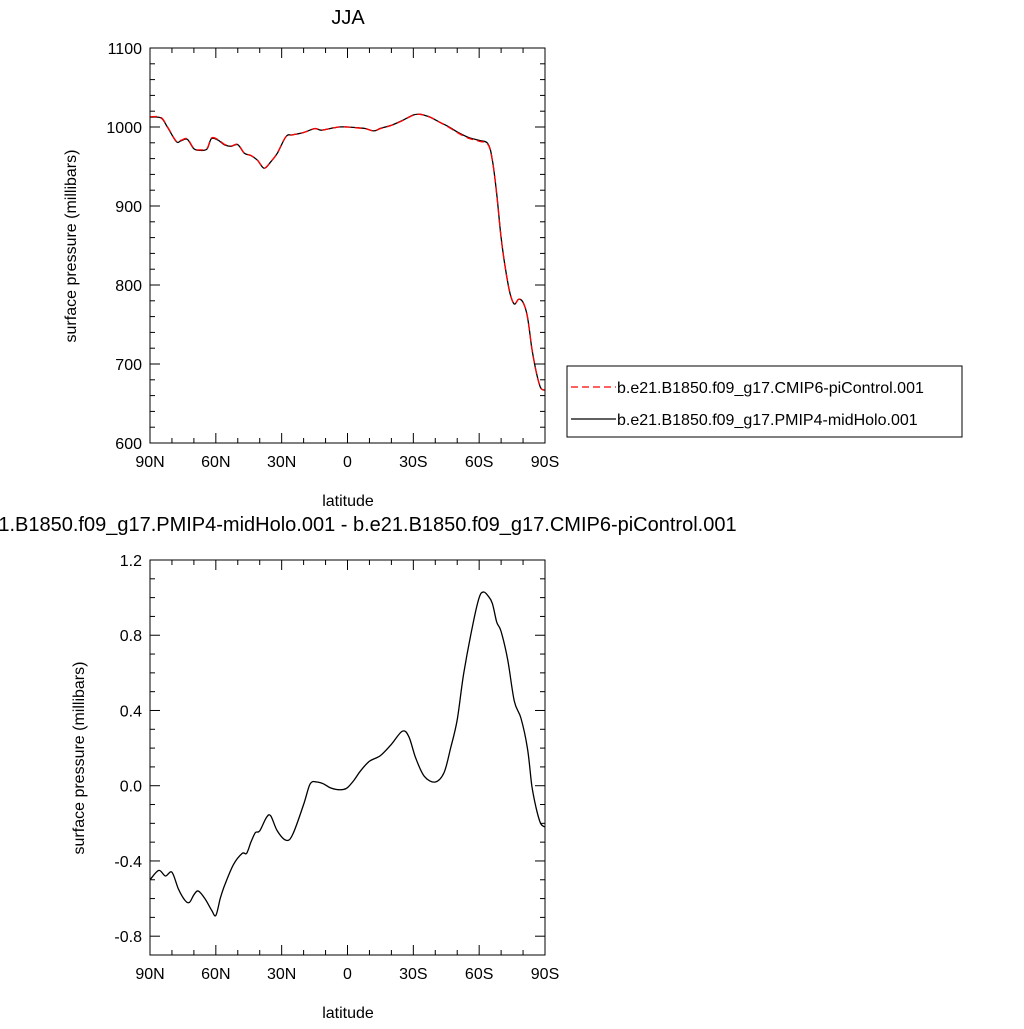 The image size is (1024, 1029). What do you see at coordinates (128, 207) in the screenshot?
I see `top-ytick-label: 900` at bounding box center [128, 207].